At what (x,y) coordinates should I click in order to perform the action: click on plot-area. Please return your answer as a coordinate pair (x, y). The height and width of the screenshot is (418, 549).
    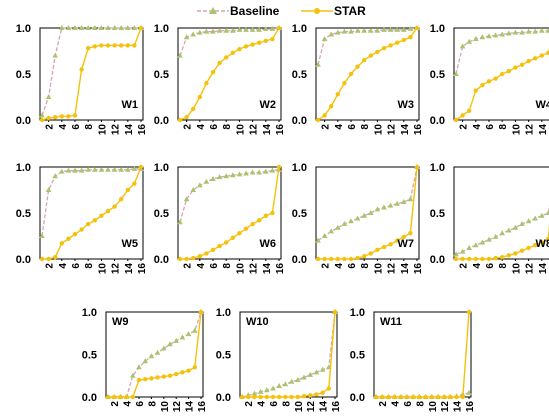
    Looking at the image, I should click on (154, 354).